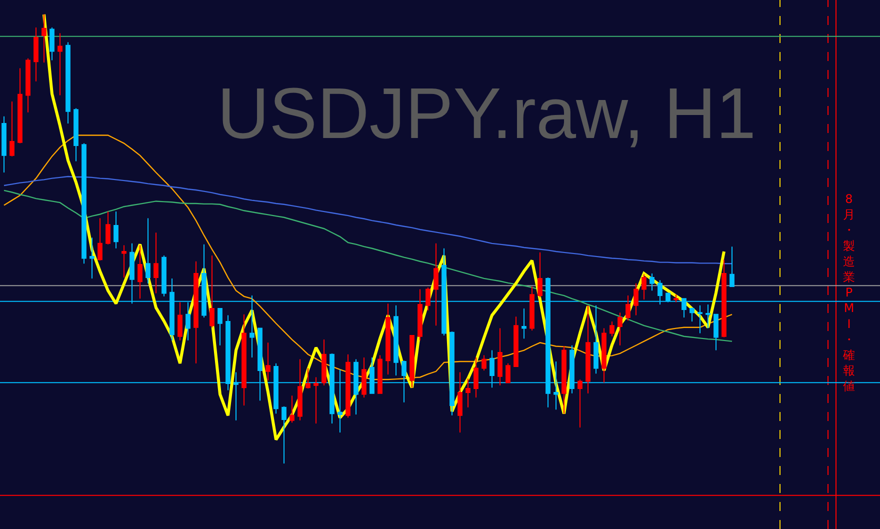 Image resolution: width=880 pixels, height=529 pixels. I want to click on text: USDJPY.raw, H1, so click(486, 114).